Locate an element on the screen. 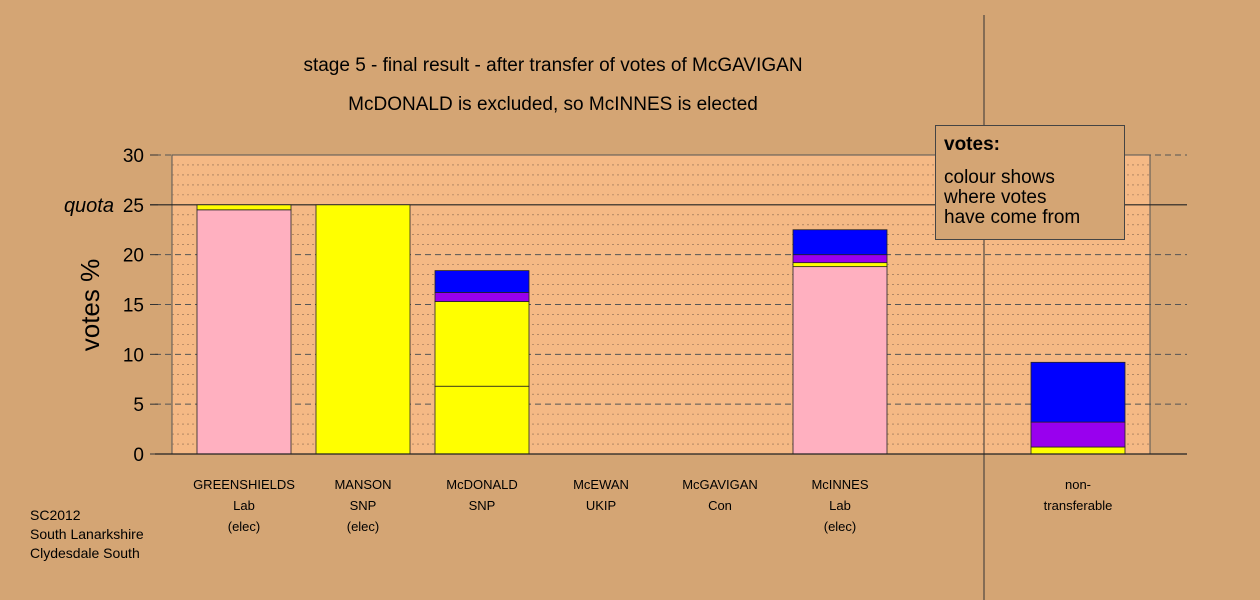 The height and width of the screenshot is (600, 1260). category-label: Con is located at coordinates (720, 505).